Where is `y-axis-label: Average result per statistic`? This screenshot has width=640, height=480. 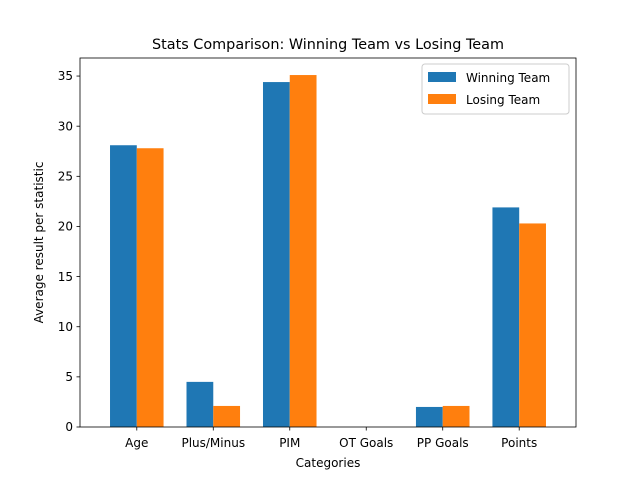
y-axis-label: Average result per statistic is located at coordinates (39, 243).